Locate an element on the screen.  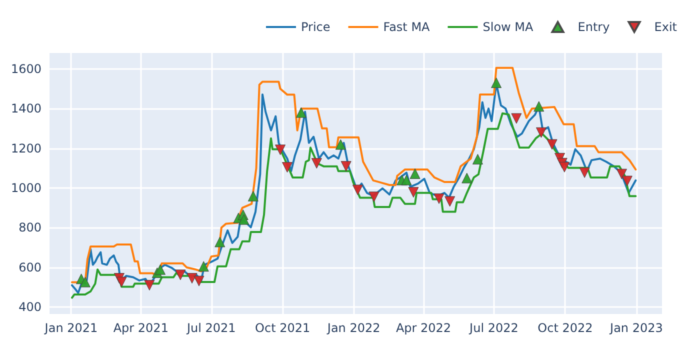
x-tick-label: Jul 2022 is located at coordinates (493, 328).